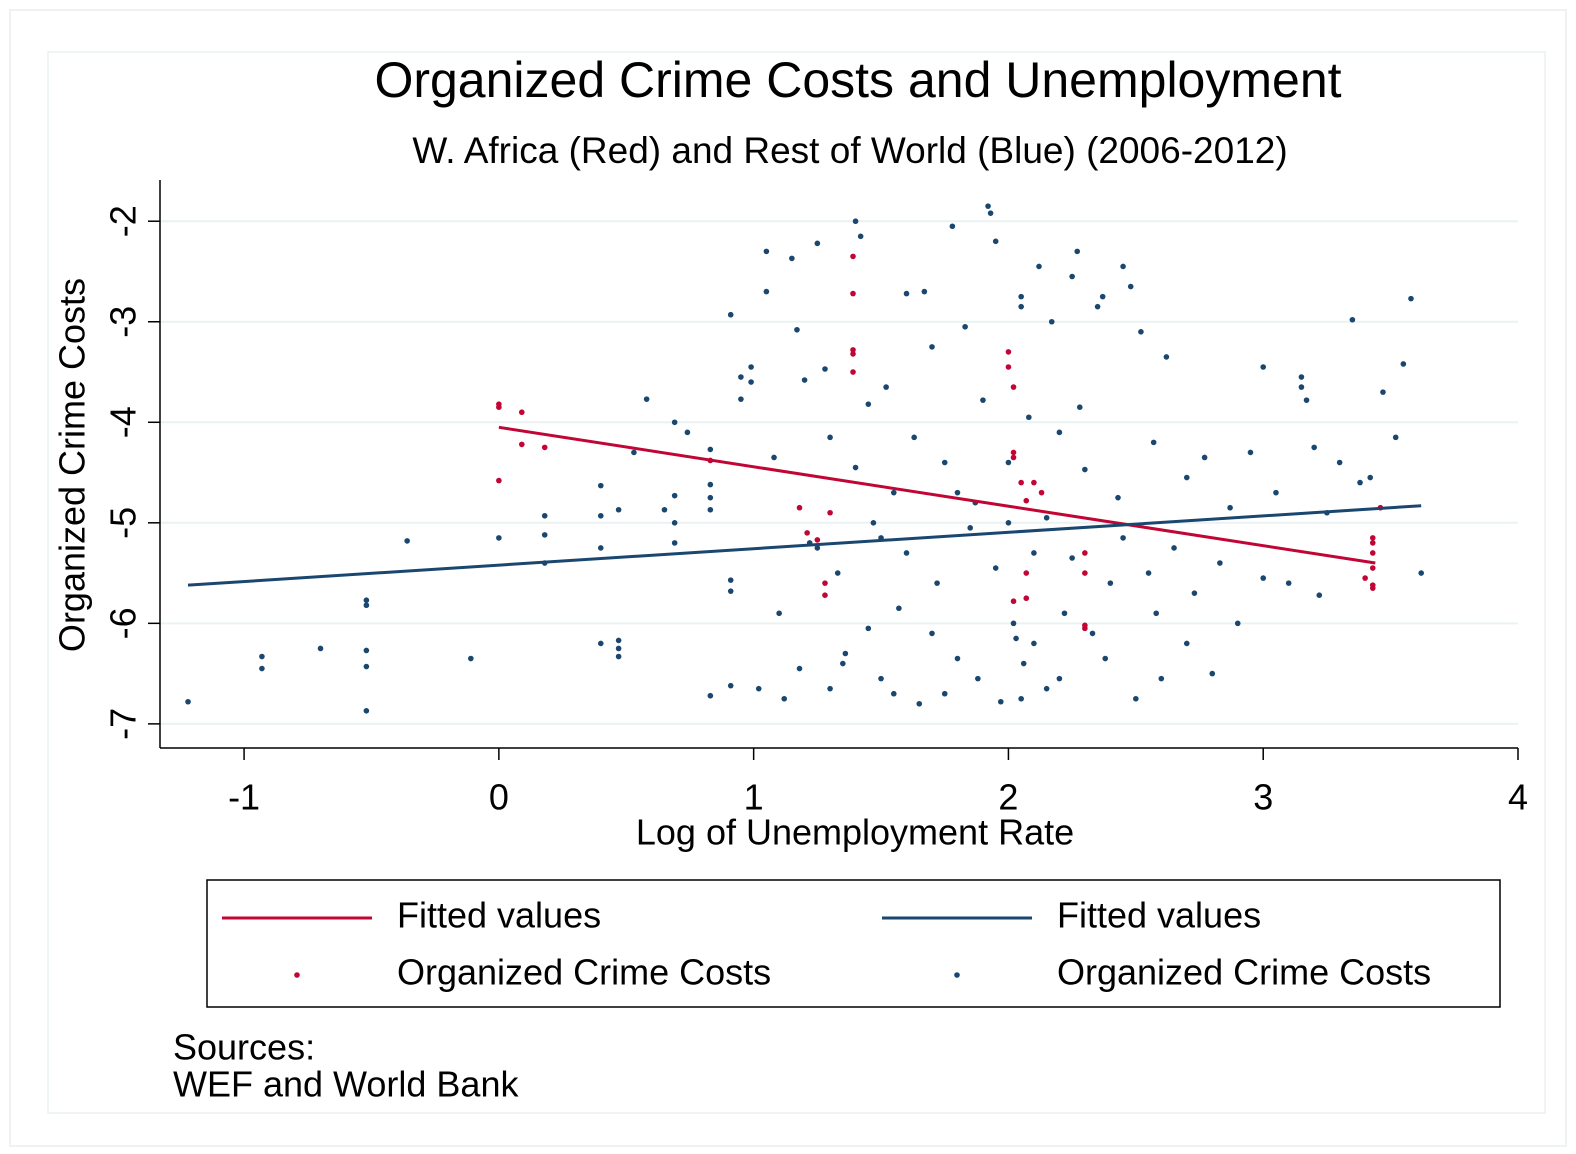 Image resolution: width=1576 pixels, height=1154 pixels. What do you see at coordinates (1518, 797) in the screenshot?
I see `x-tick-label: 4` at bounding box center [1518, 797].